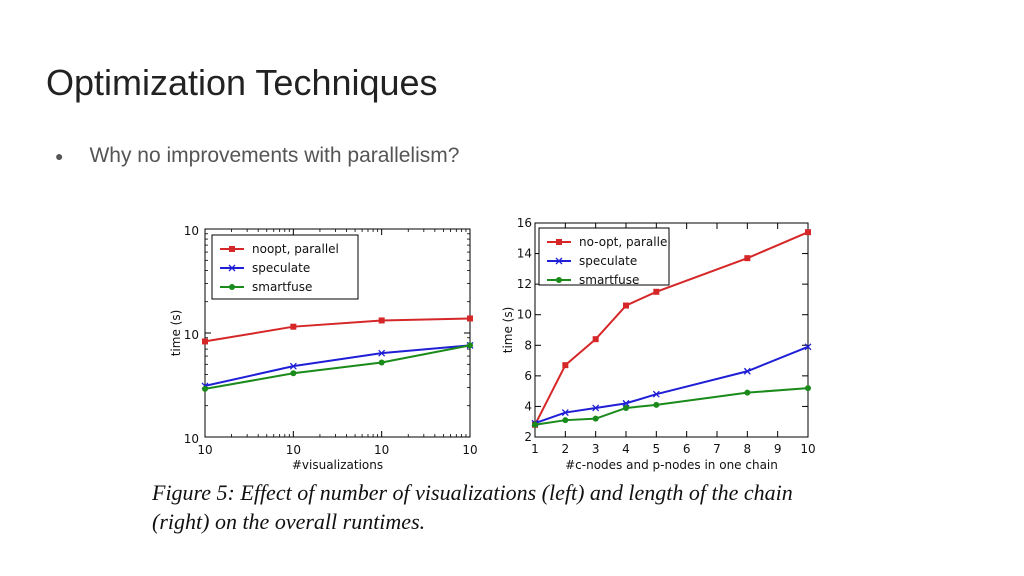  Describe the element at coordinates (524, 284) in the screenshot. I see `y-tick-label: 12` at that location.